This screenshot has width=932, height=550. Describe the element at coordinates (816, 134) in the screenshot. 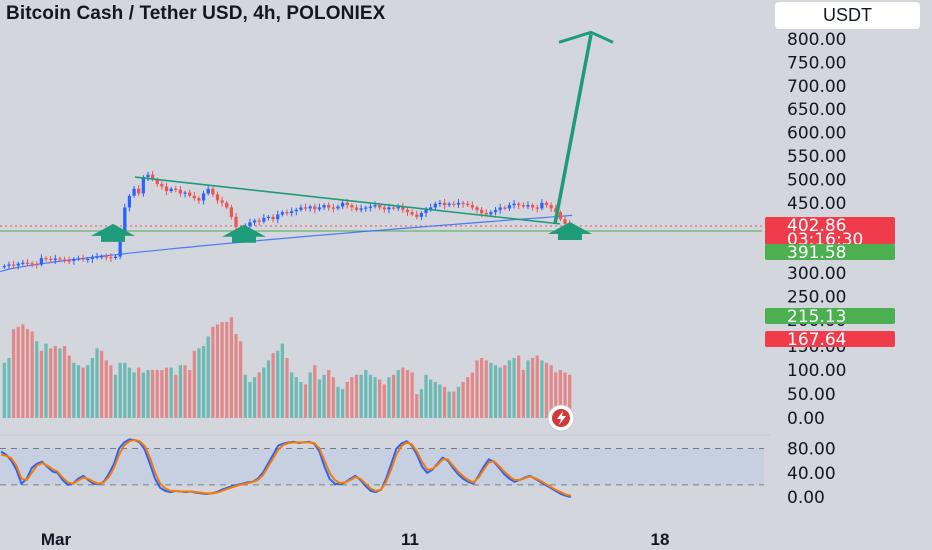

I see `price-tick-label: 600.00` at that location.